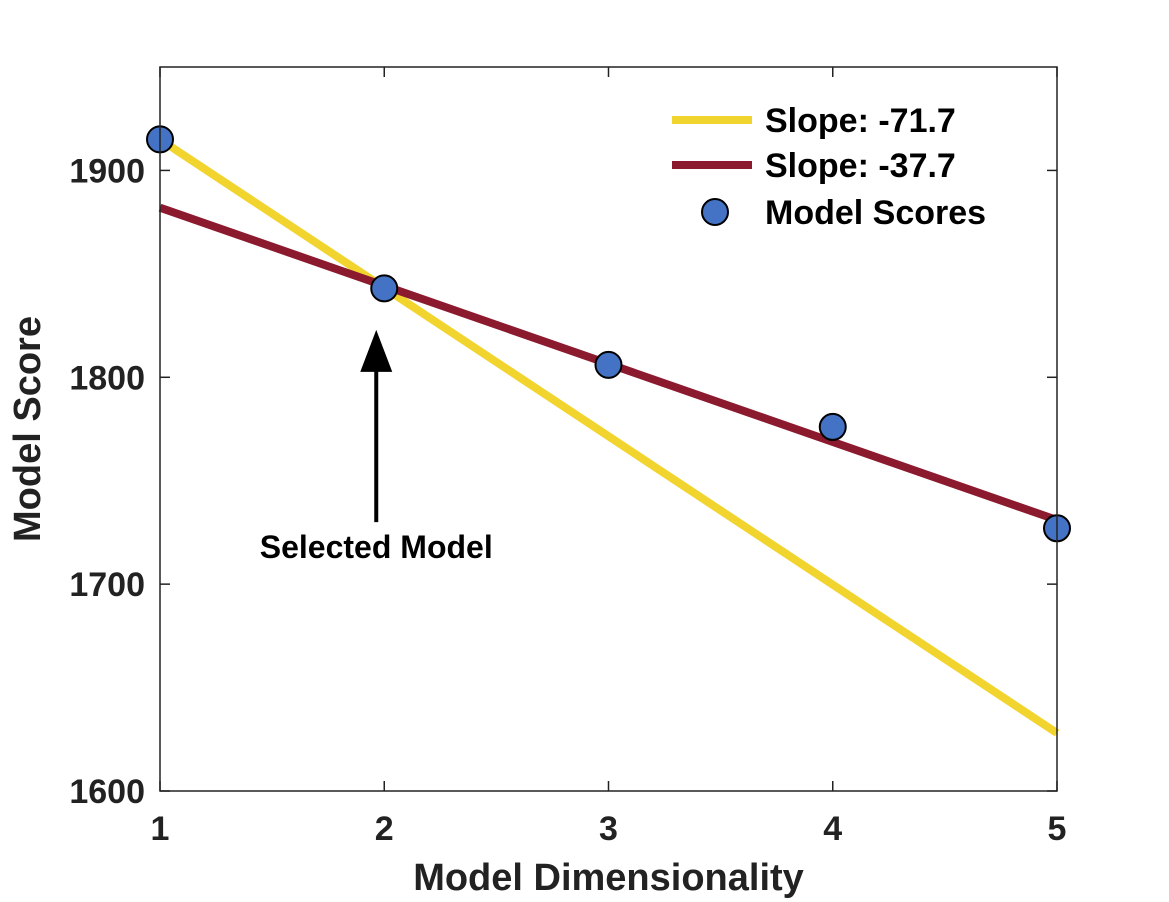 This screenshot has width=1169, height=902. I want to click on legend-label-0: Slope: -71.7, so click(860, 121).